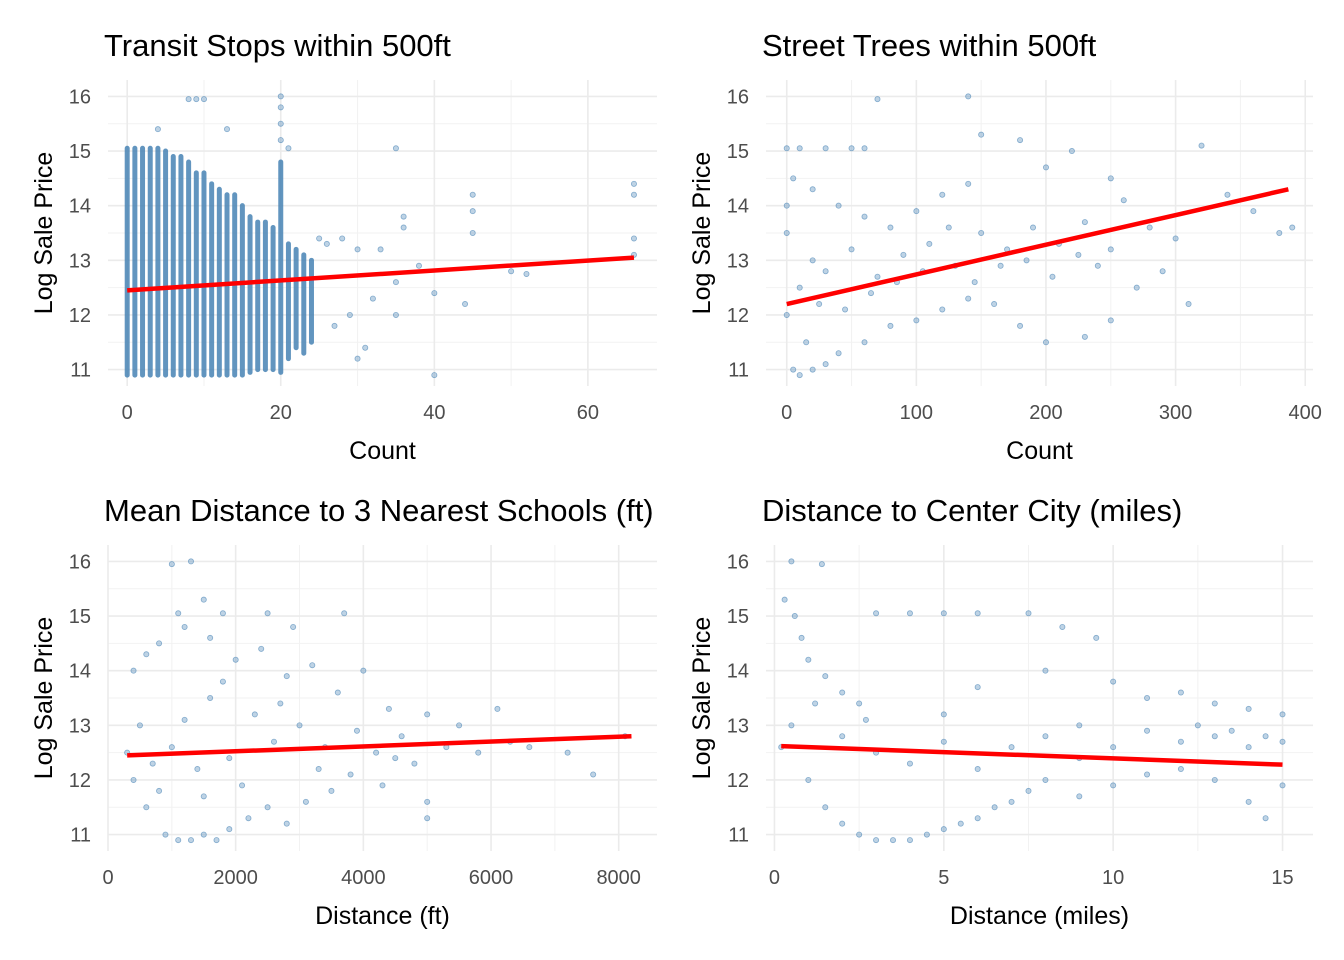 This screenshot has width=1344, height=960. What do you see at coordinates (774, 878) in the screenshot?
I see `x-tick-label: 0` at bounding box center [774, 878].